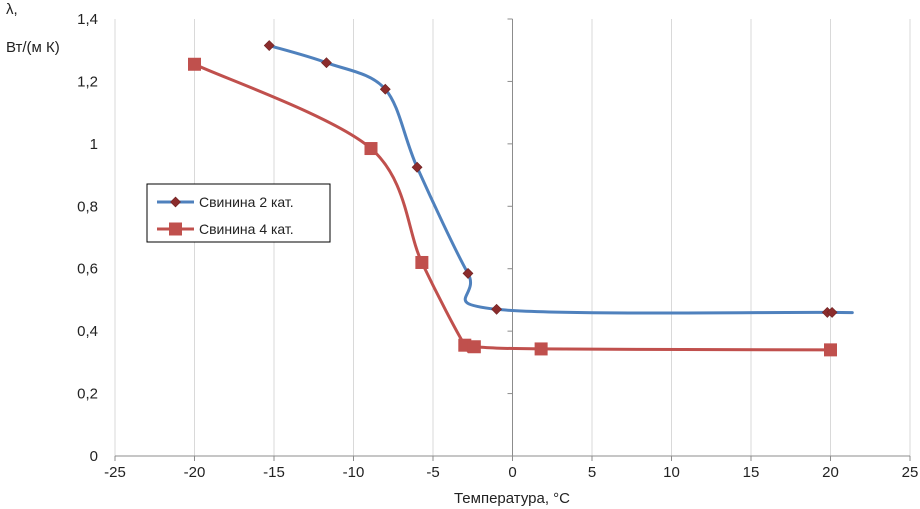 This screenshot has width=920, height=509. What do you see at coordinates (115, 472) in the screenshot?
I see `x-tick-label: -25` at bounding box center [115, 472].